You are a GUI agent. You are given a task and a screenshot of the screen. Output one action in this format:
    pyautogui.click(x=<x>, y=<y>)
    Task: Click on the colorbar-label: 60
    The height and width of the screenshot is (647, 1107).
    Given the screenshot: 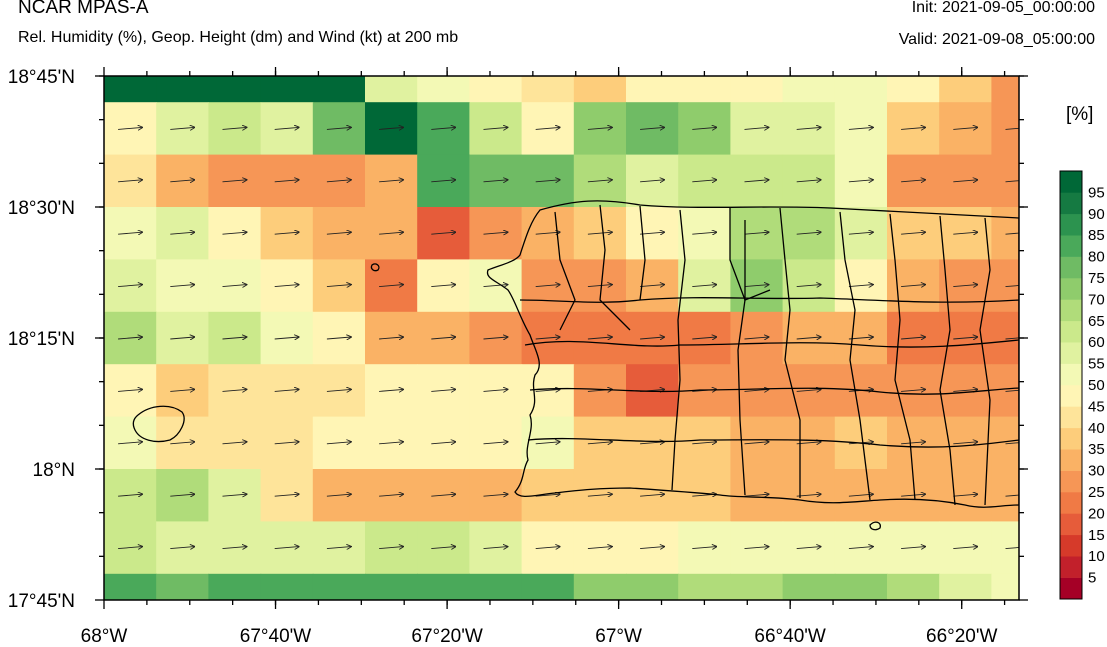 What is the action you would take?
    pyautogui.click(x=1096, y=342)
    